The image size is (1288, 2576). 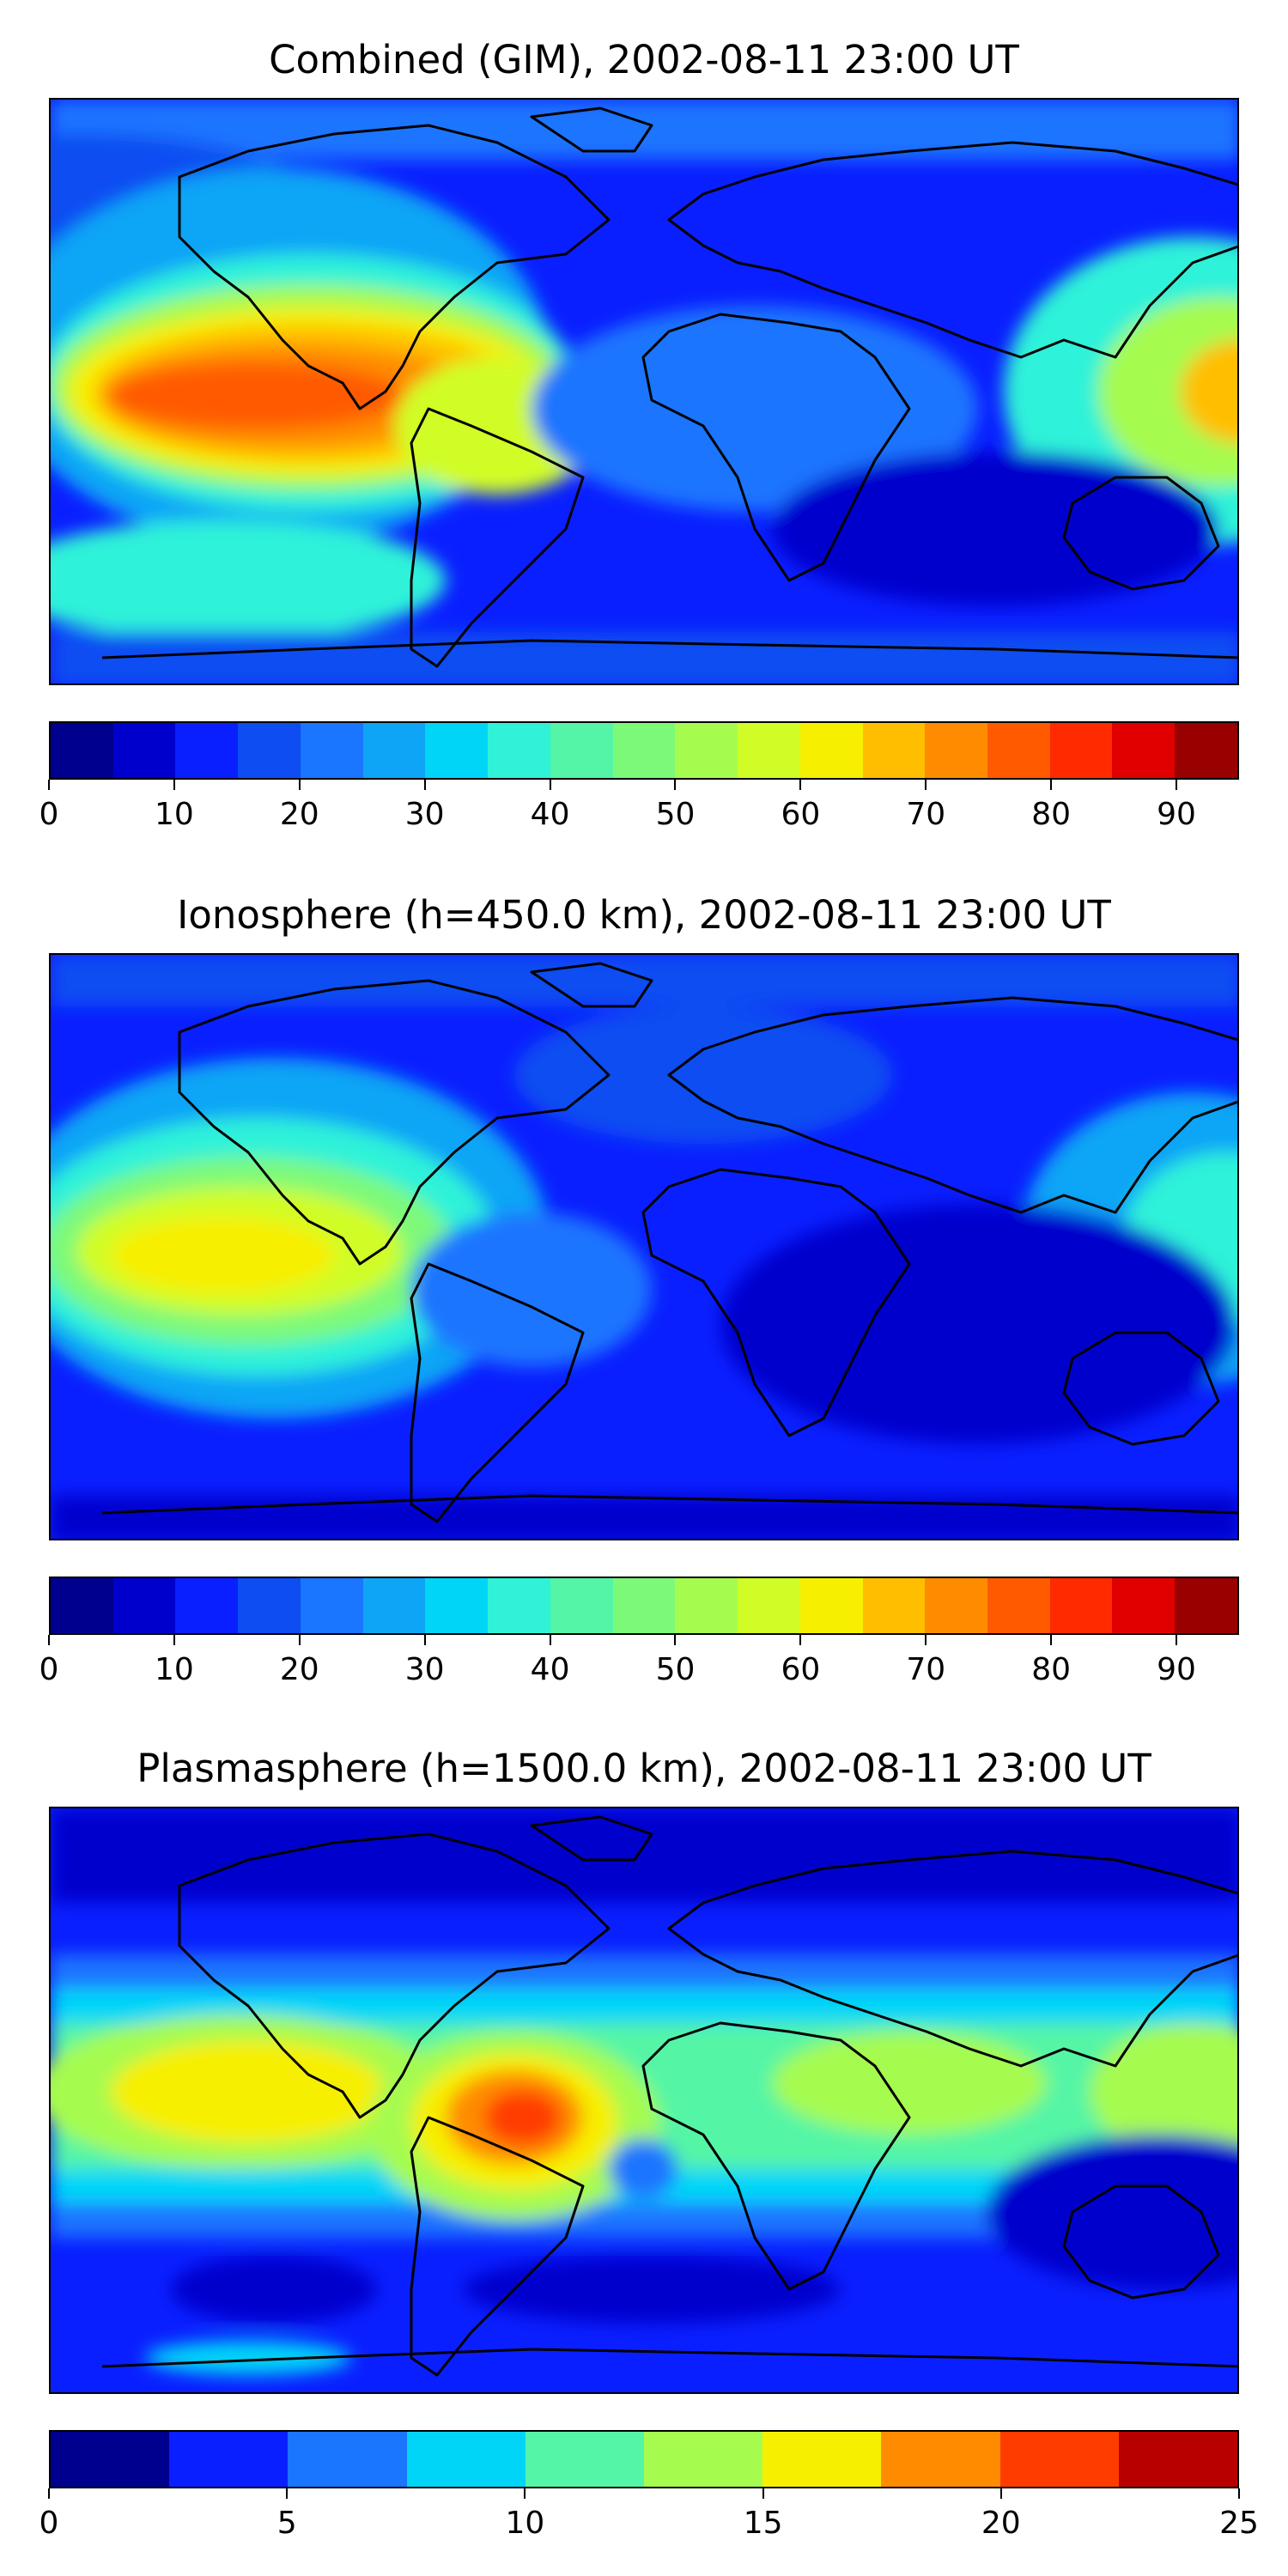 What do you see at coordinates (643, 2169) in the screenshot?
I see `field-atlantic-low` at bounding box center [643, 2169].